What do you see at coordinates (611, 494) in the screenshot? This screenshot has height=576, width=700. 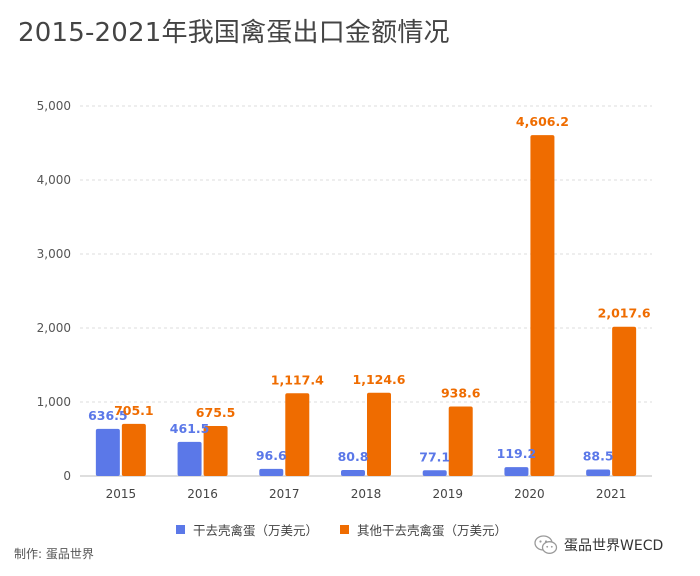 I see `x-tick-label: 2021` at bounding box center [611, 494].